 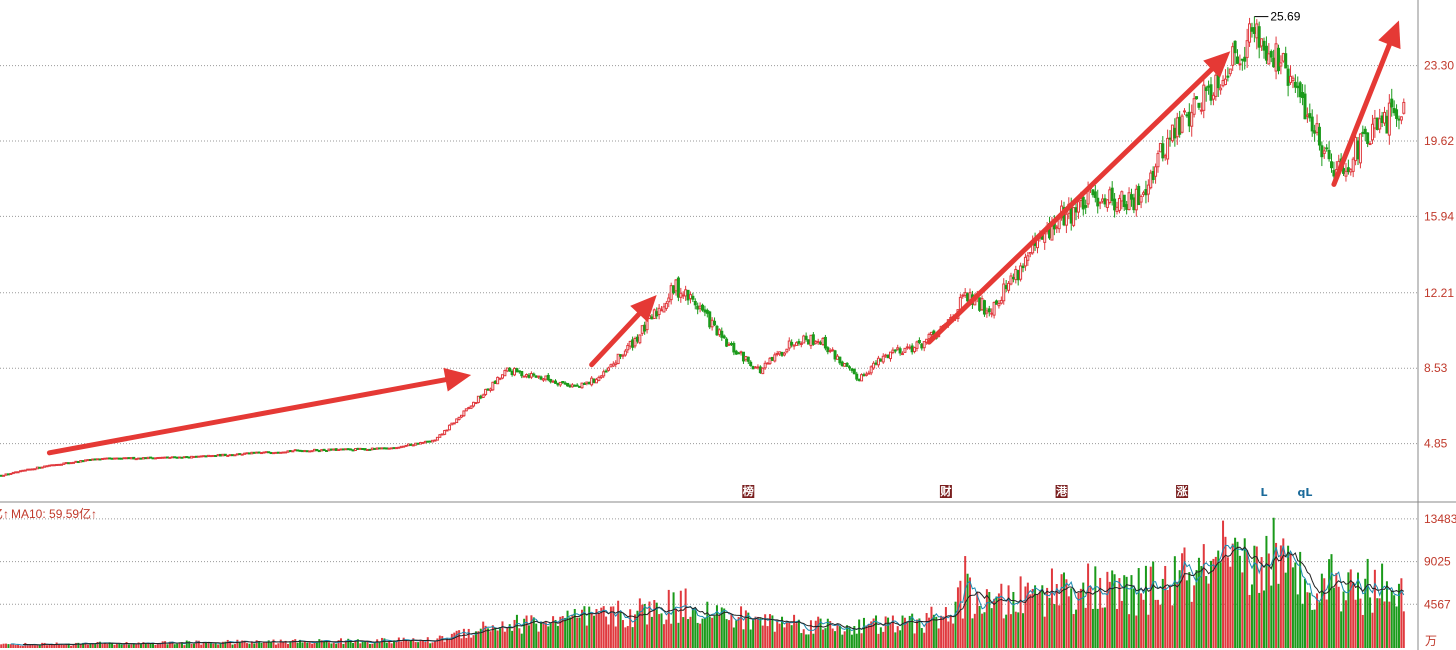 What do you see at coordinates (1264, 492) in the screenshot?
I see `event-marker: L` at bounding box center [1264, 492].